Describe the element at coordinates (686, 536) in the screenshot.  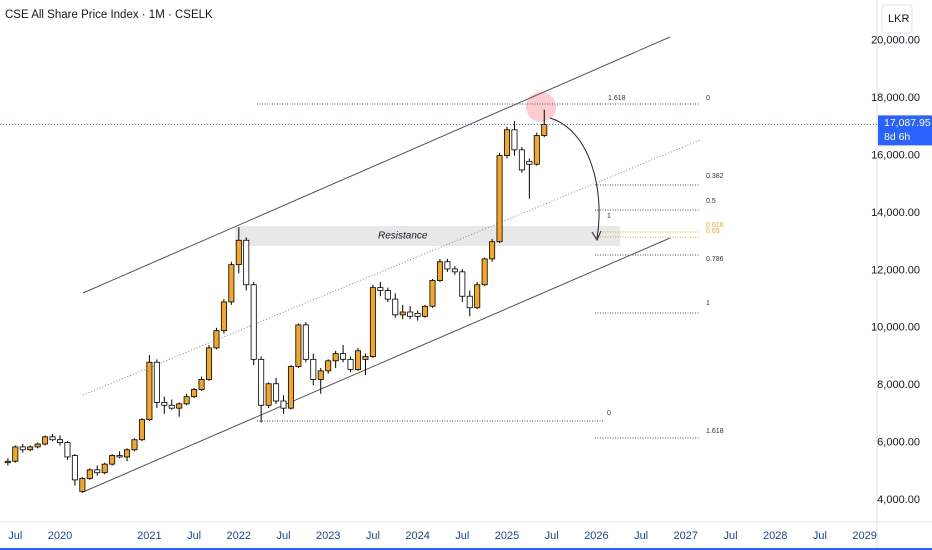
I see `x-tick-label: 2027` at that location.